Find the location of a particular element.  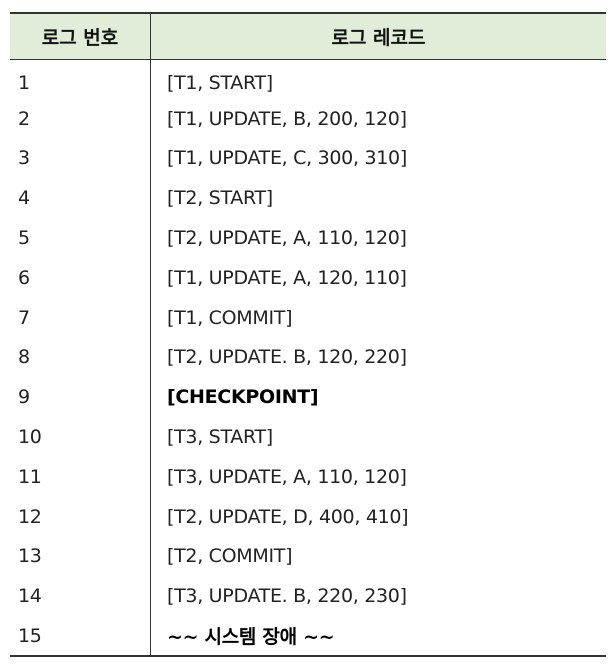

table-row: 11 [T3, UPDATE, A, 110, 120] is located at coordinates (308, 476).